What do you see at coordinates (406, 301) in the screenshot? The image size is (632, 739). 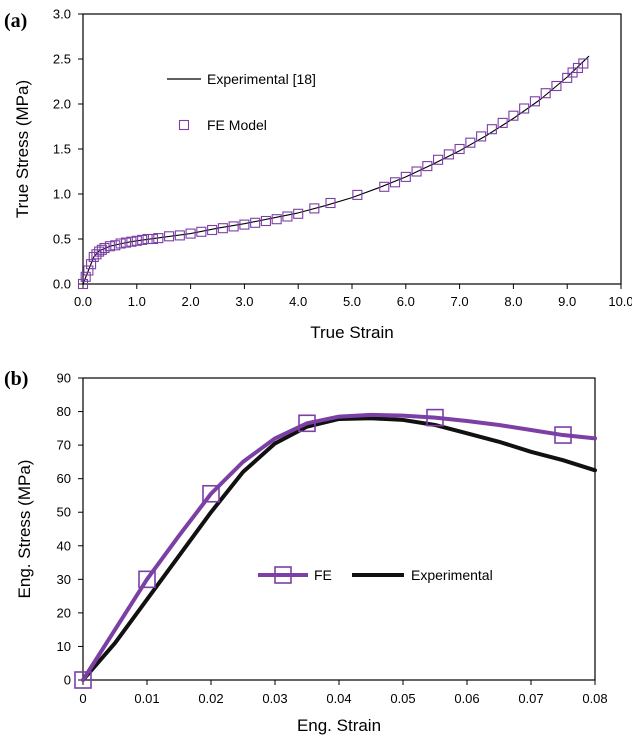 I see `x-tick-label: 6.0` at bounding box center [406, 301].